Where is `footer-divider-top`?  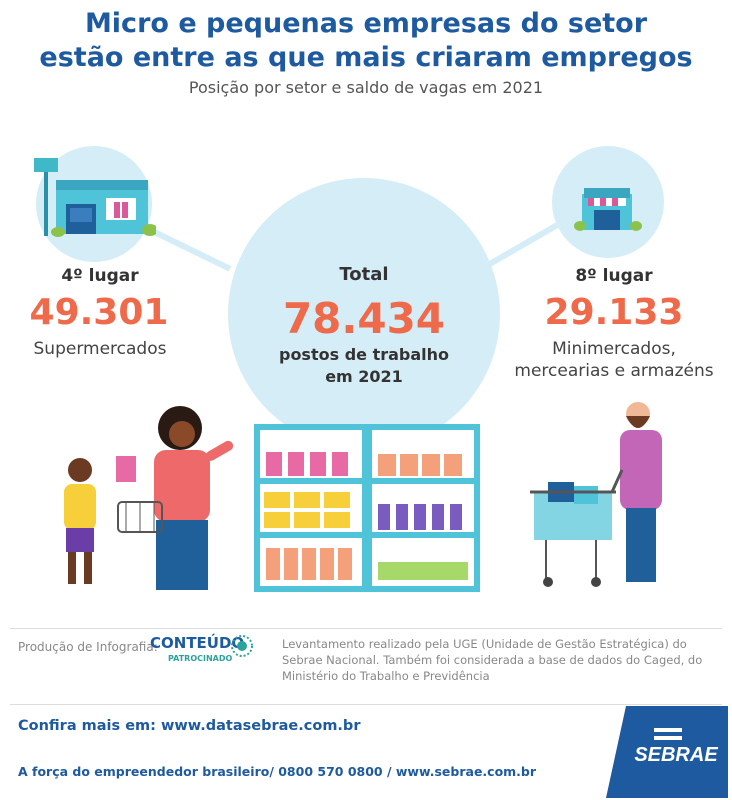
footer-divider-top is located at coordinates (366, 628).